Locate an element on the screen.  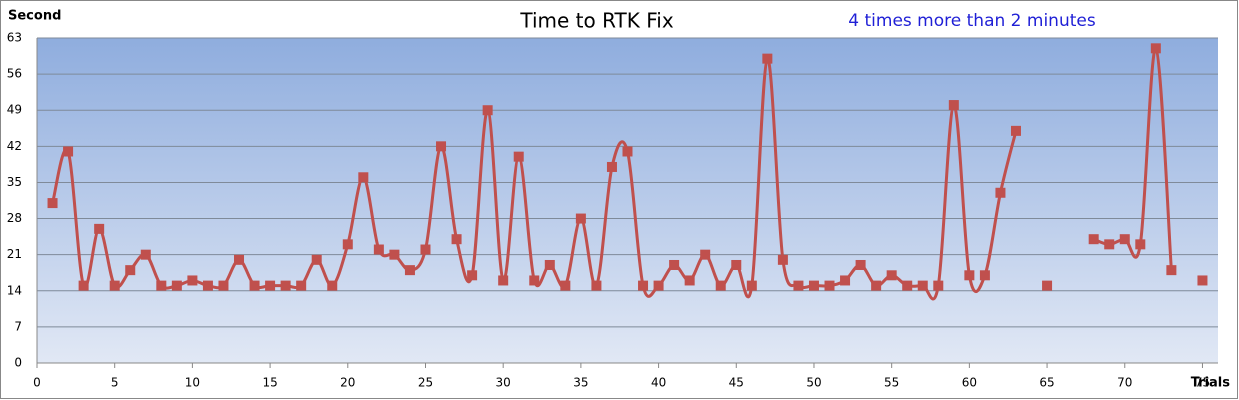
x-tick-label: 65 is located at coordinates (1046, 383).